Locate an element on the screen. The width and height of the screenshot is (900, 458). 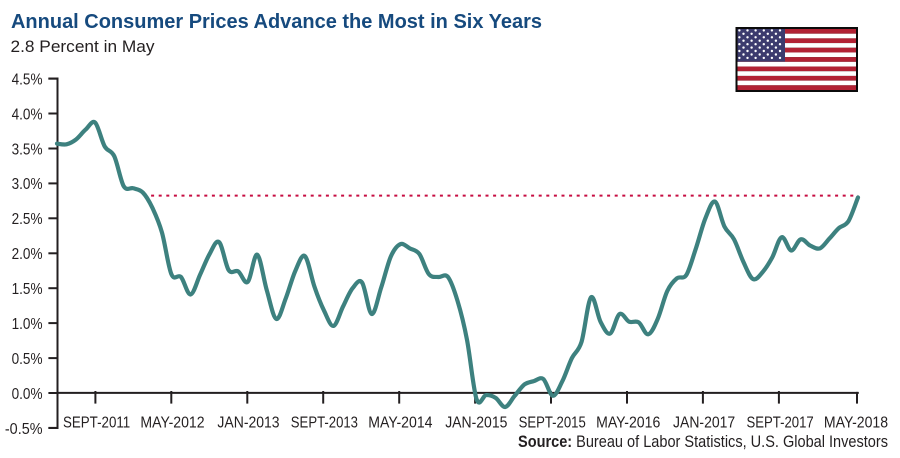
svg-text: 3.0% is located at coordinates (27, 184).